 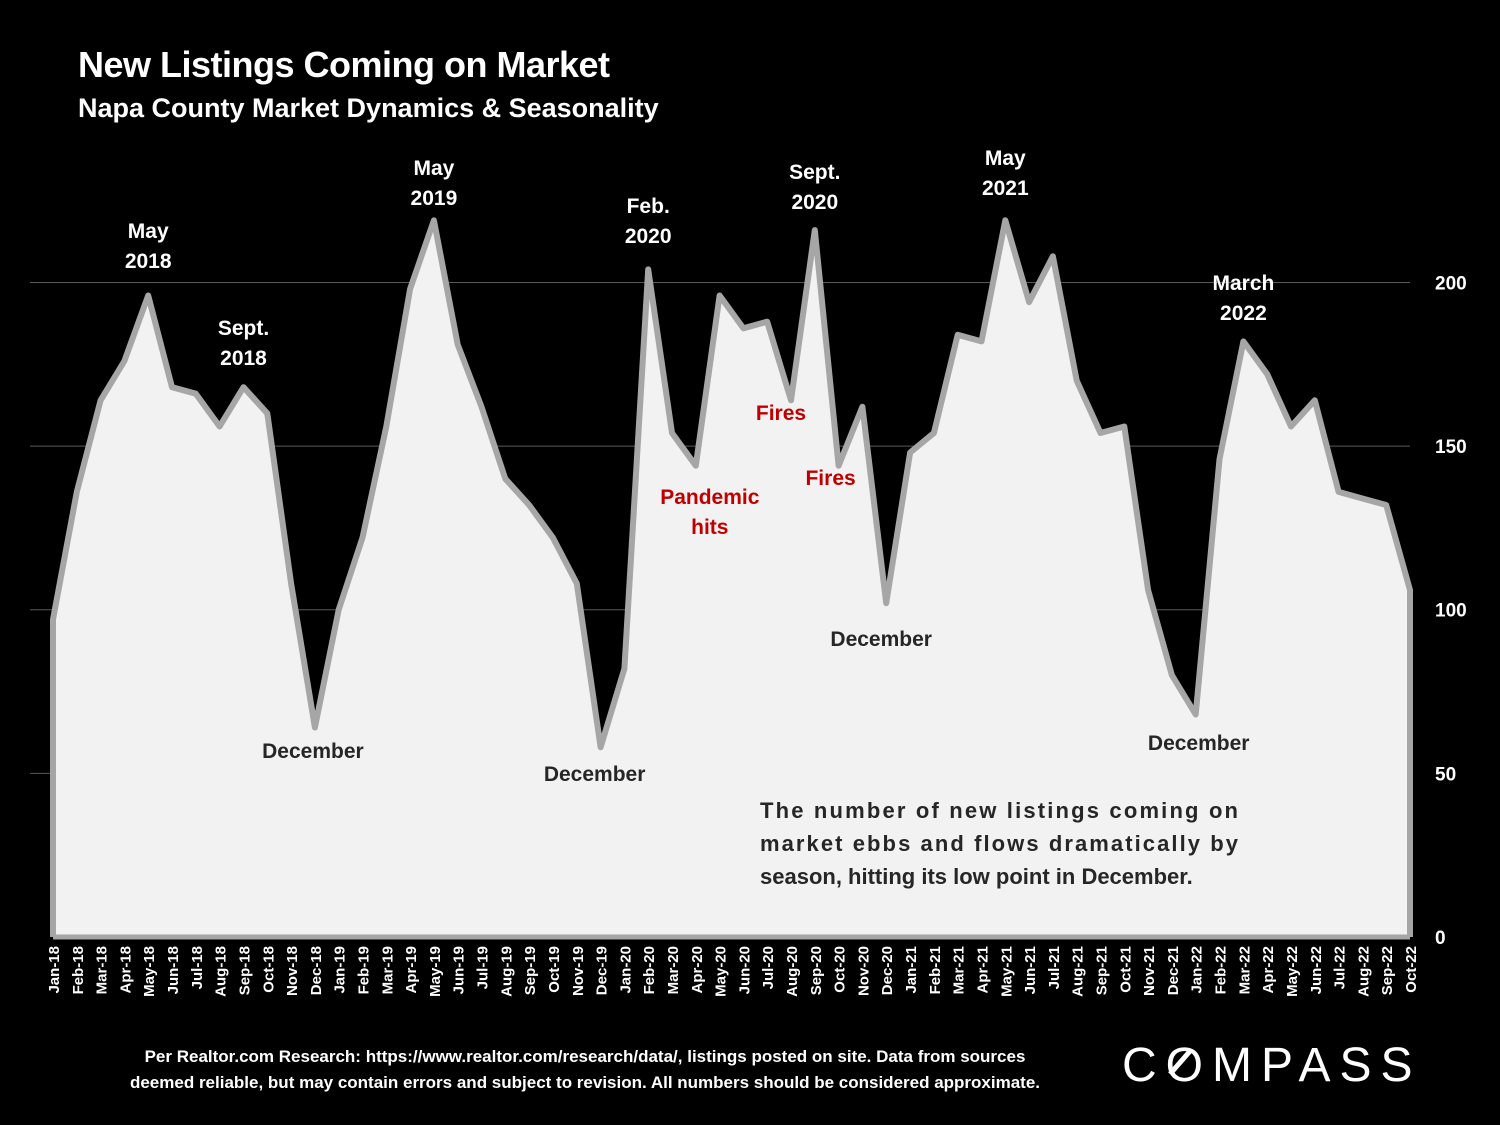 I want to click on x-tick-mar-18: Mar-18, so click(x=102, y=970).